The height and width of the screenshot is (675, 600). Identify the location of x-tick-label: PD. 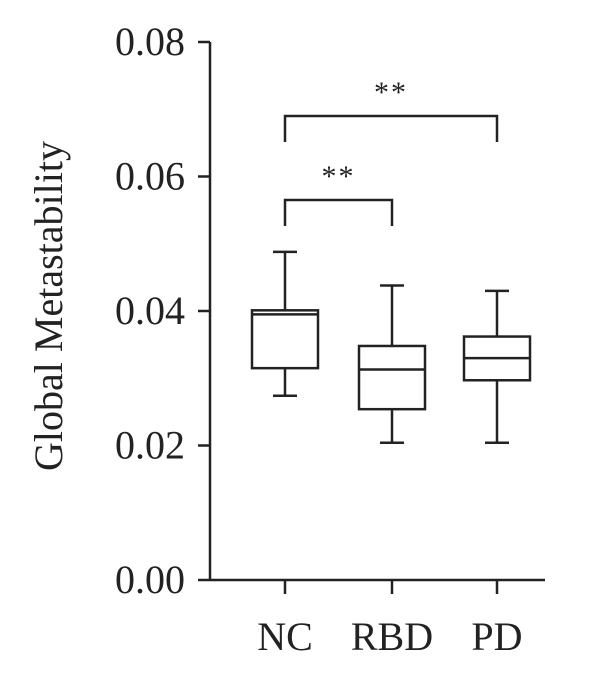
(496, 636).